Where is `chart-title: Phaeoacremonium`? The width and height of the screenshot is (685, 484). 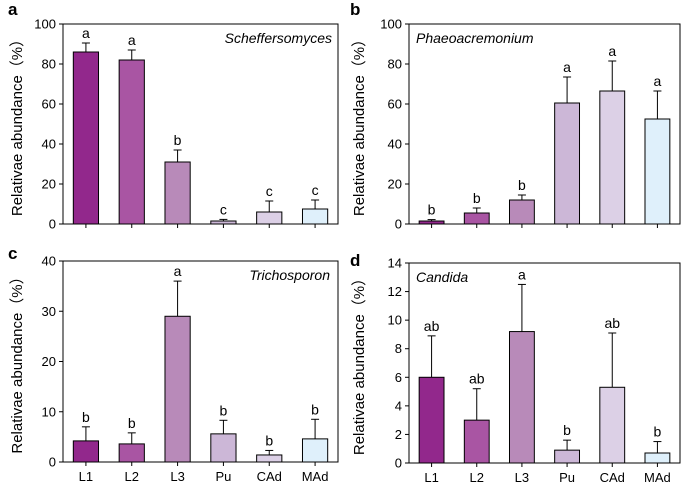
chart-title: Phaeoacremonium is located at coordinates (475, 38).